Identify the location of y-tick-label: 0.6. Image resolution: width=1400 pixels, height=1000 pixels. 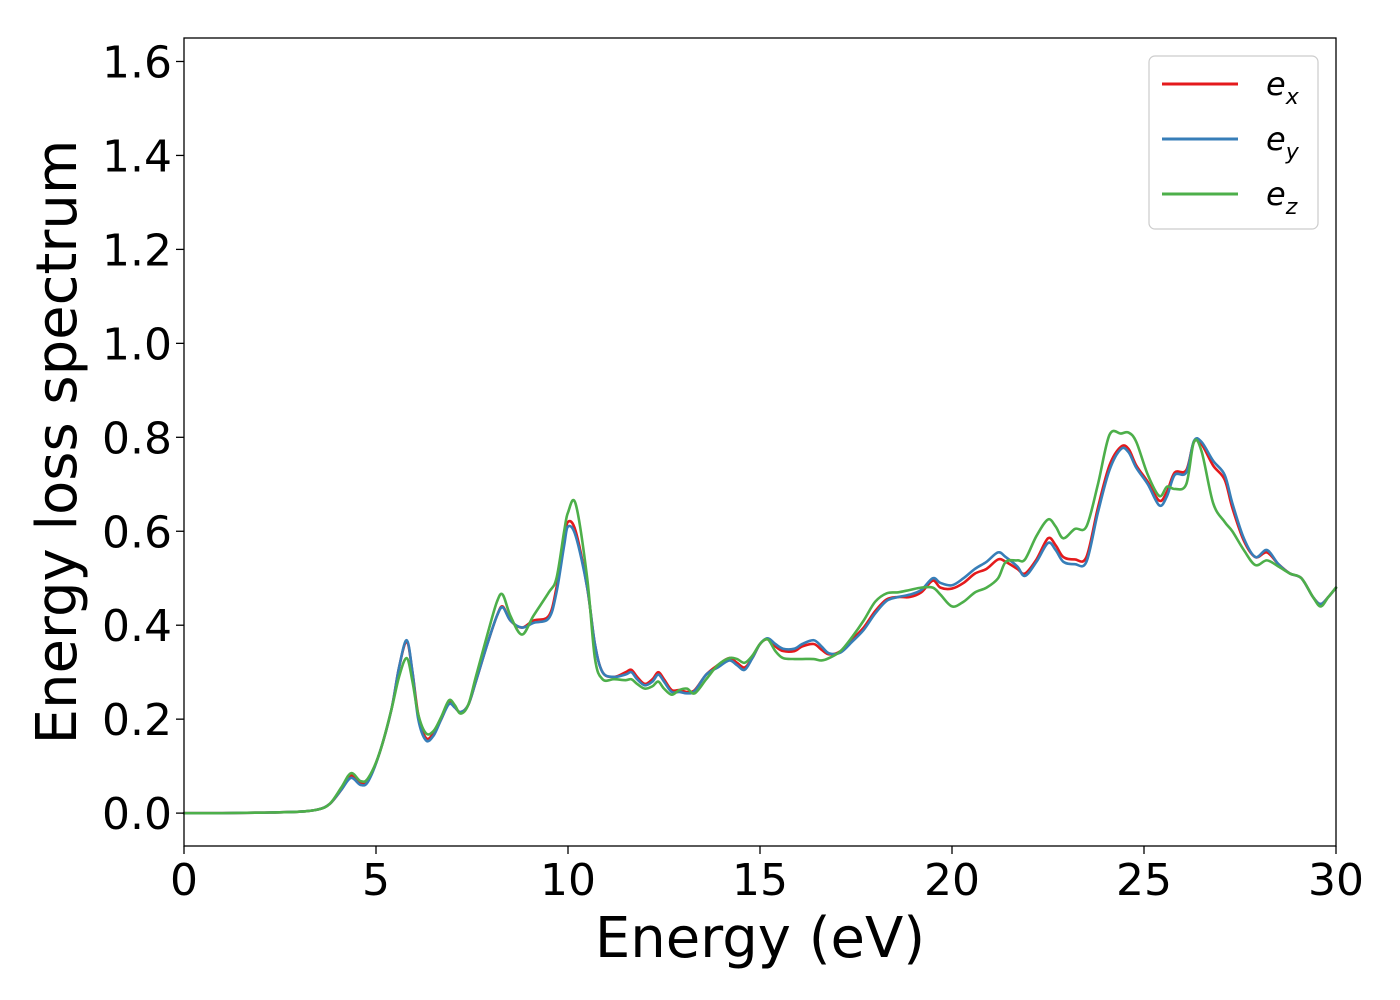
(137, 532).